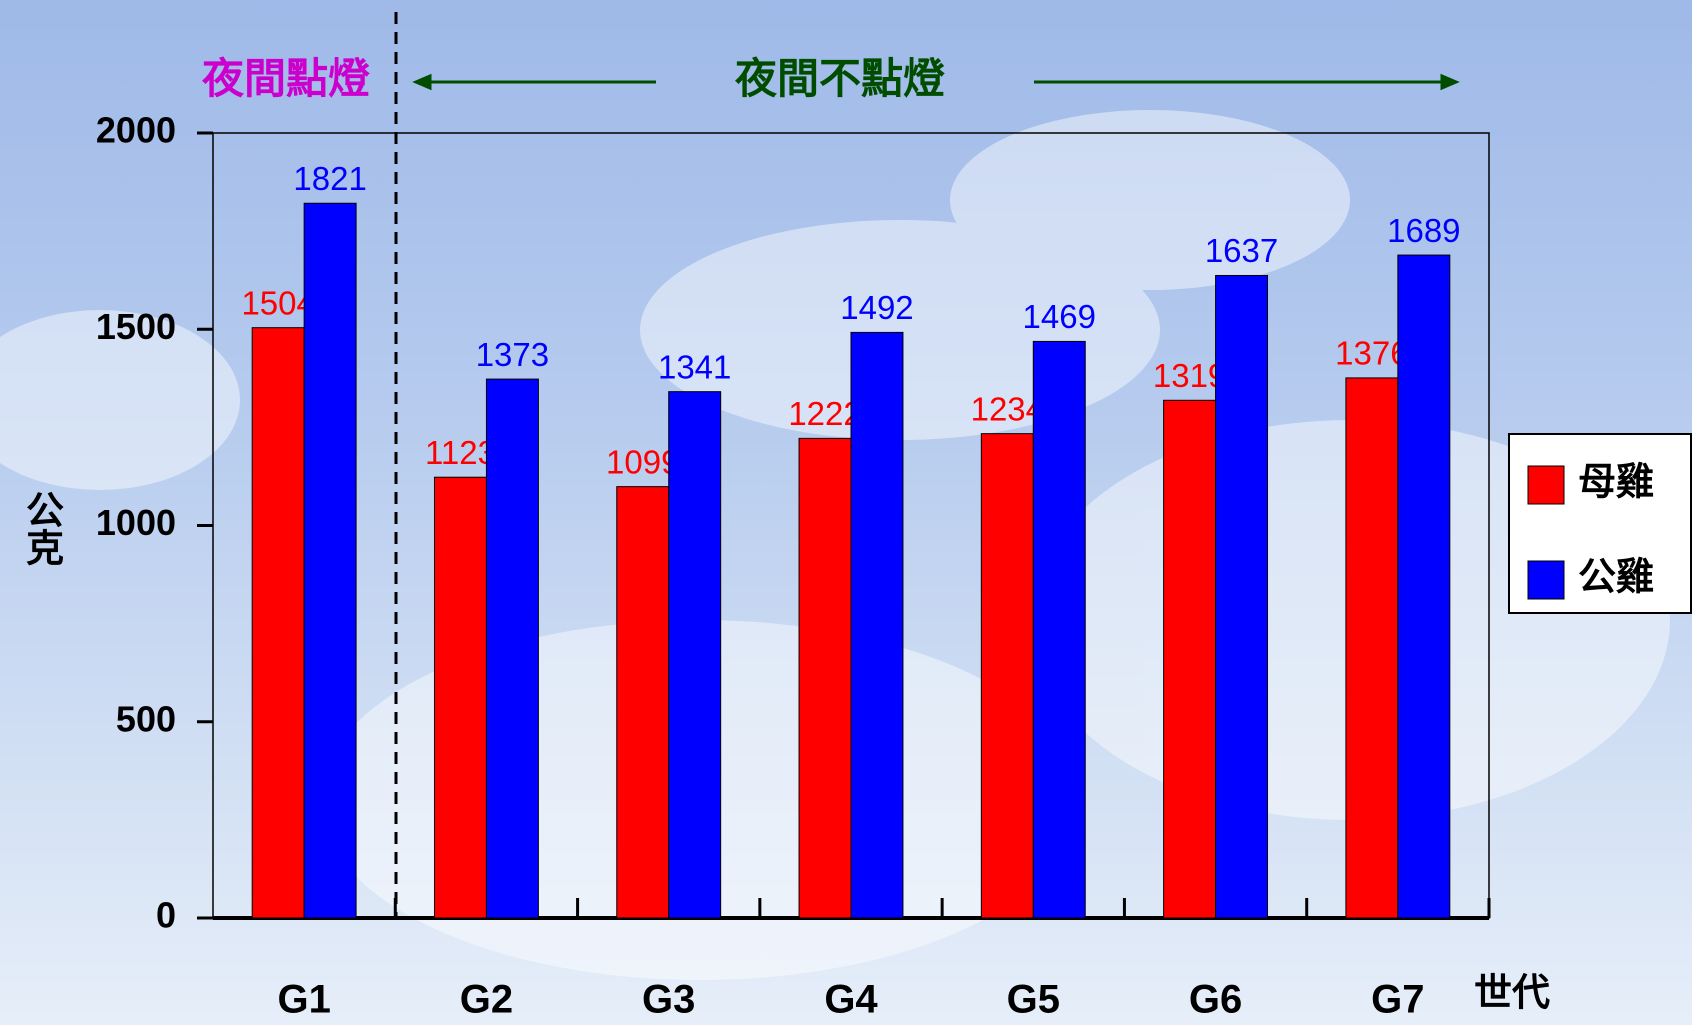 Image resolution: width=1692 pixels, height=1025 pixels. I want to click on data-label: 1373, so click(512, 354).